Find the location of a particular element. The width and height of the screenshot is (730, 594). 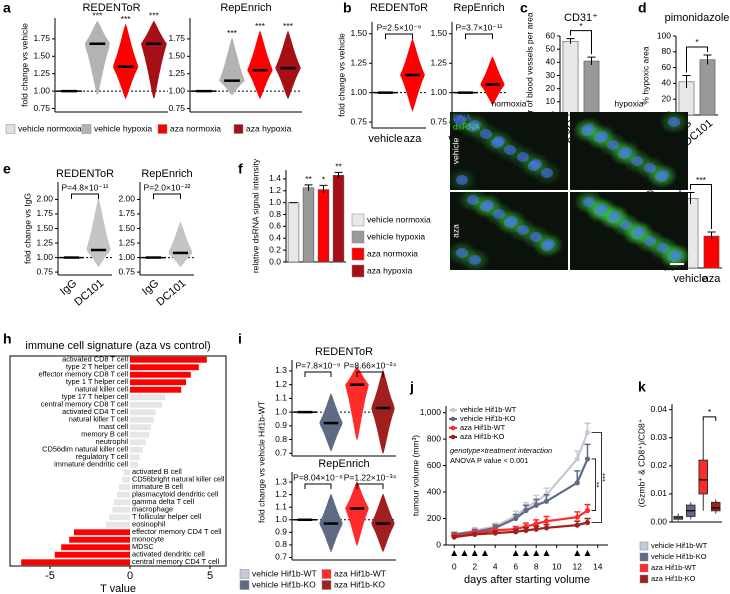

x-tick-label: 14 is located at coordinates (598, 566).